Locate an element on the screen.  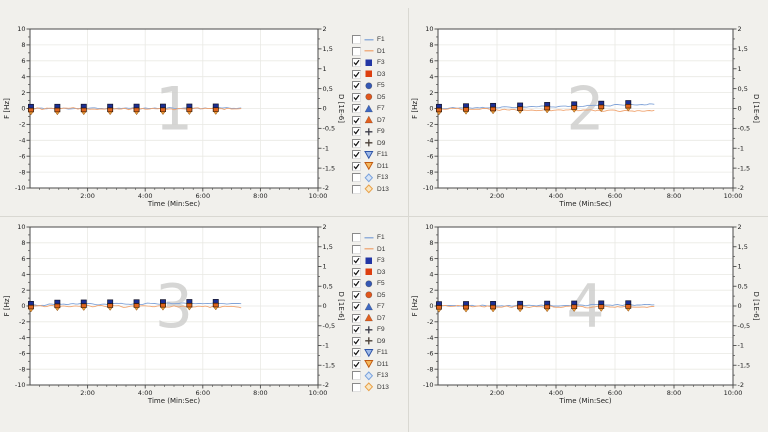
y-left-tick-label: 6 is located at coordinates (23, 259).